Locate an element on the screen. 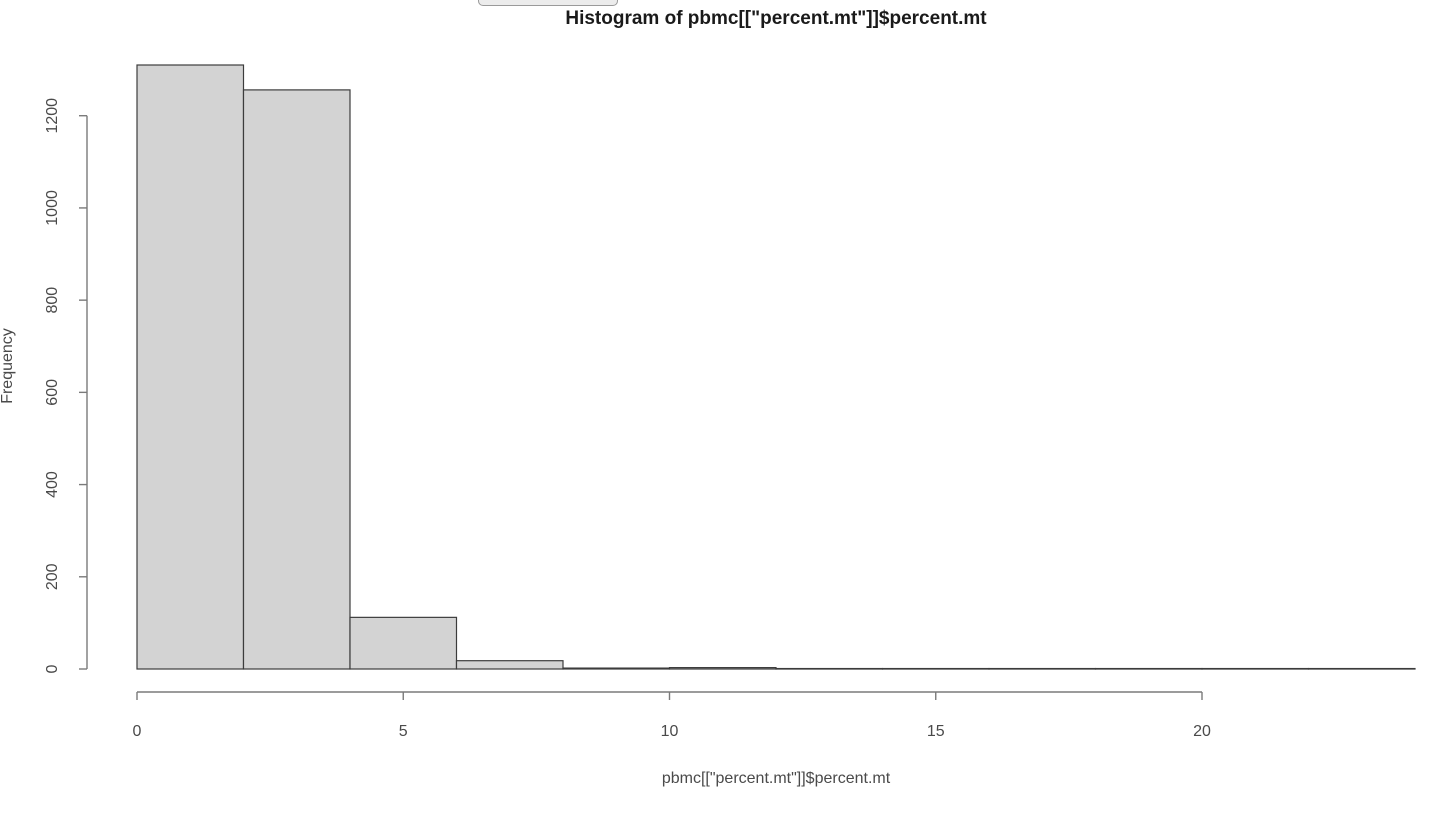 The width and height of the screenshot is (1442, 825). x-tick-label: 10 is located at coordinates (670, 731).